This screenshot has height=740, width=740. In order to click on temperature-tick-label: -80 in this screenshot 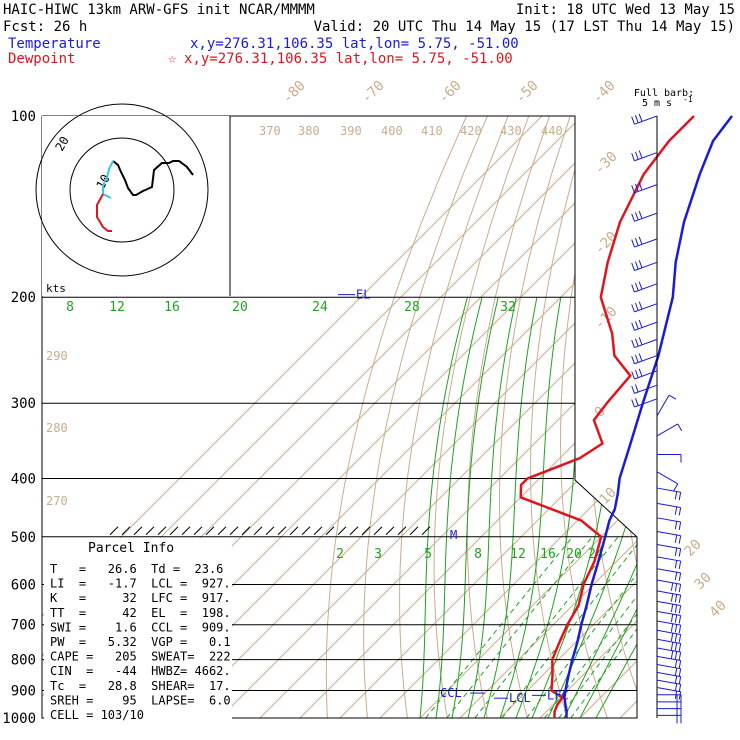, I will do `click(294, 92)`.